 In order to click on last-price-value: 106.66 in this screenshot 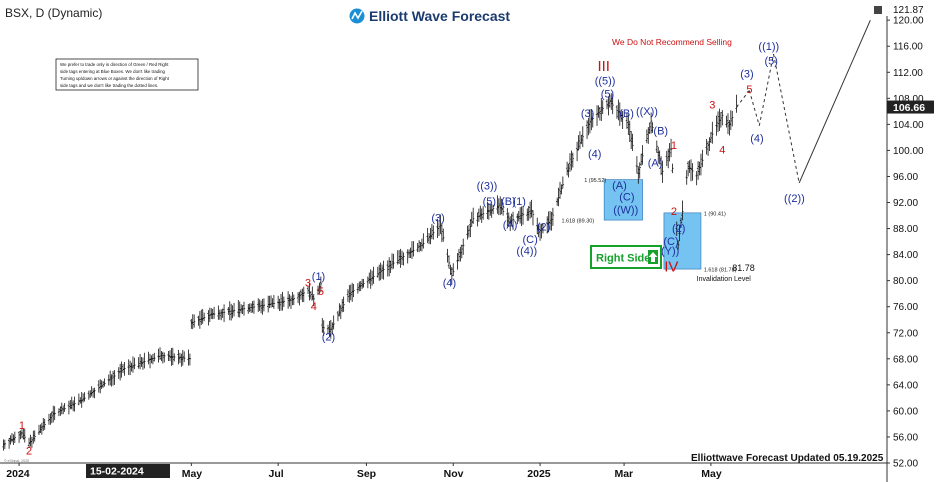, I will do `click(909, 108)`.